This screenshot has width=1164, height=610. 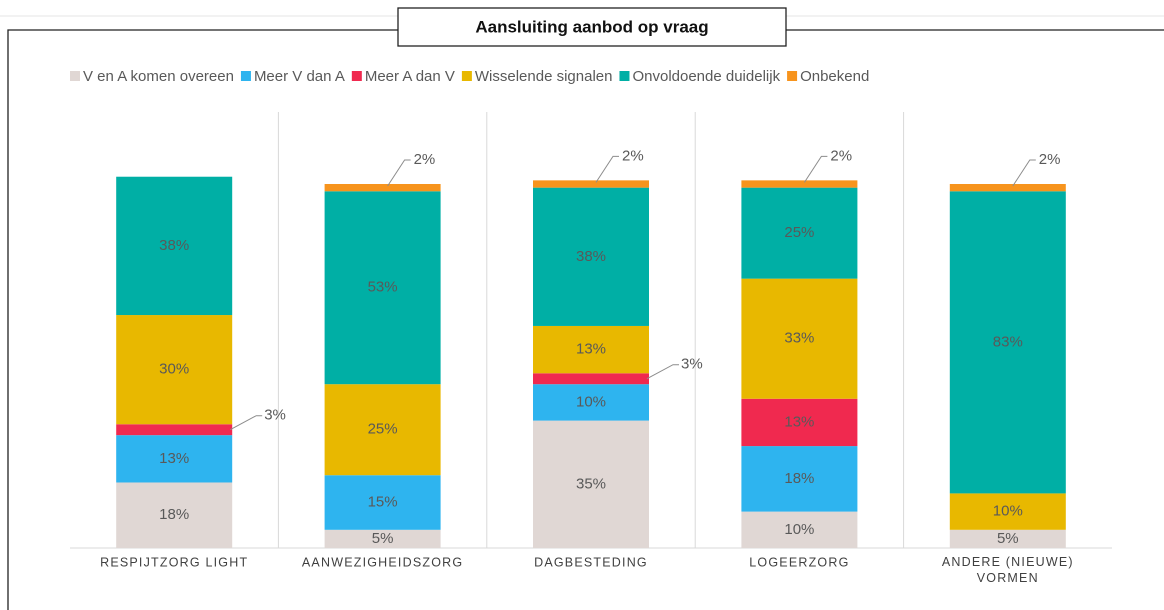 I want to click on value-label: 53%, so click(x=383, y=287).